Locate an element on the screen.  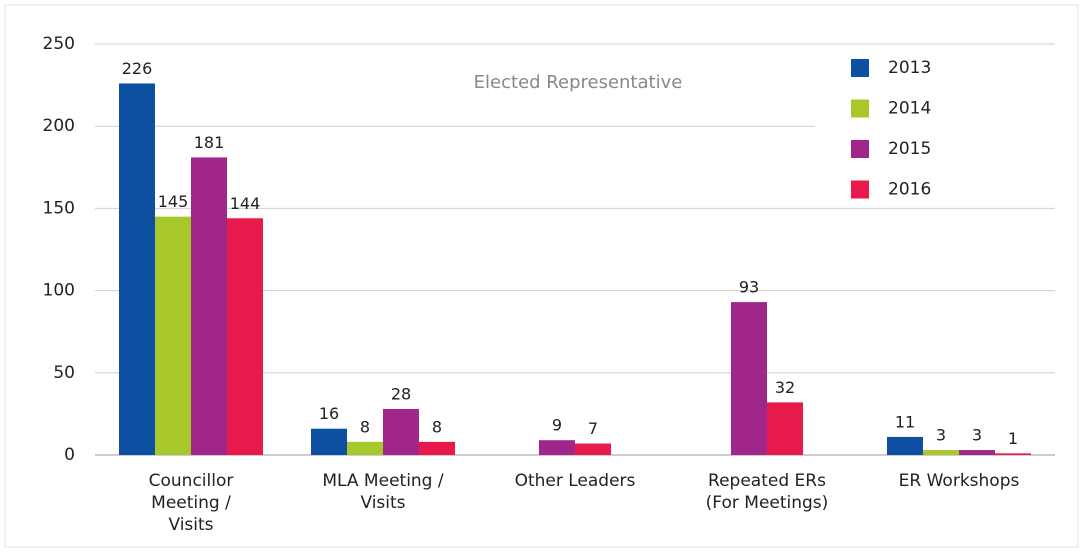
value-label: 226 is located at coordinates (137, 68).